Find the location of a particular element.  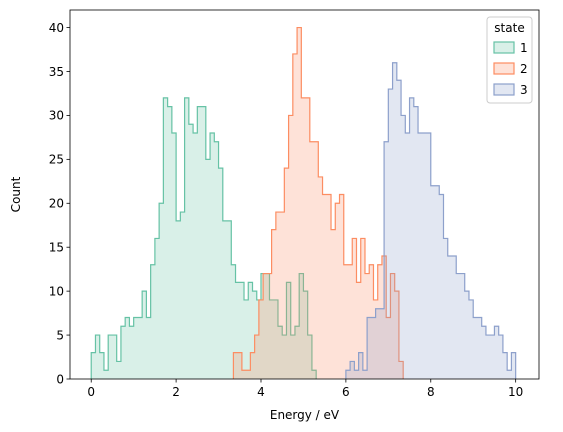

legend-items: 1 2 3 is located at coordinates (510, 69).